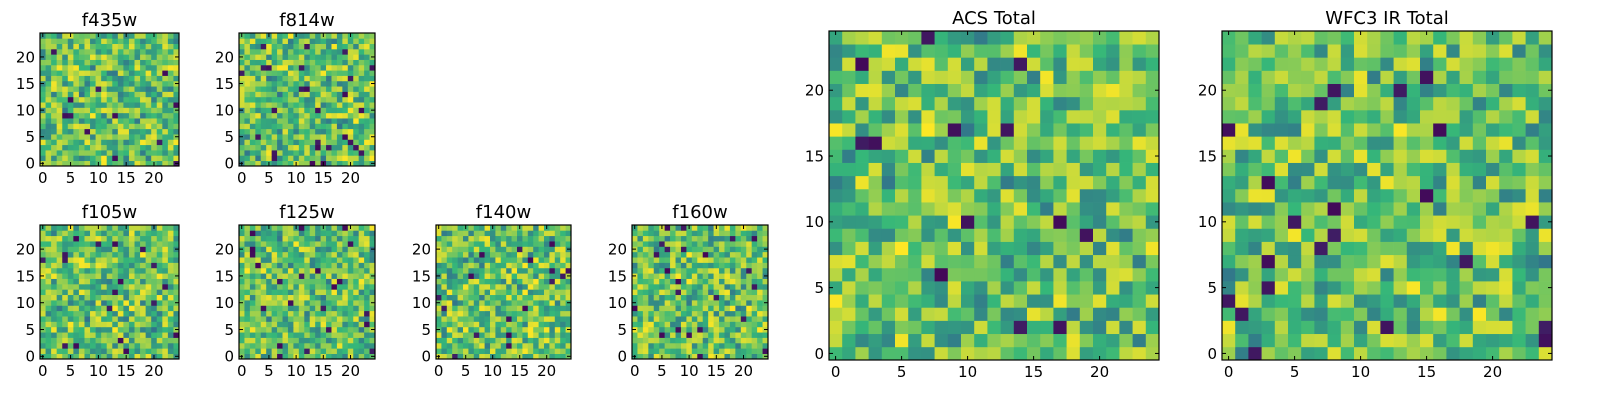 This screenshot has height=405, width=1600. I want to click on x-tick-label: 5, so click(71, 178).